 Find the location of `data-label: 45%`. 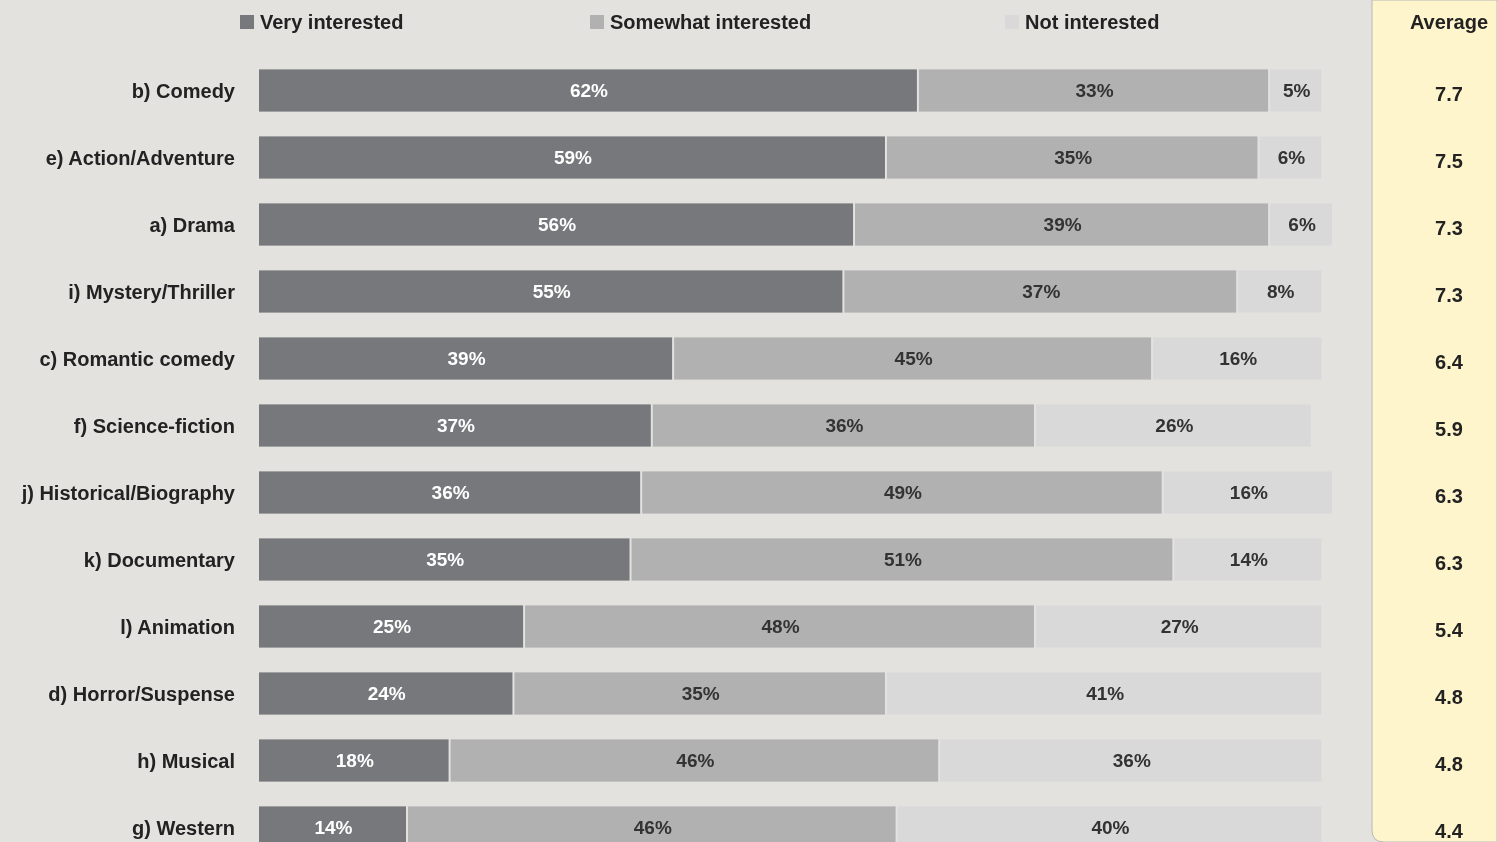

data-label: 45% is located at coordinates (913, 359).